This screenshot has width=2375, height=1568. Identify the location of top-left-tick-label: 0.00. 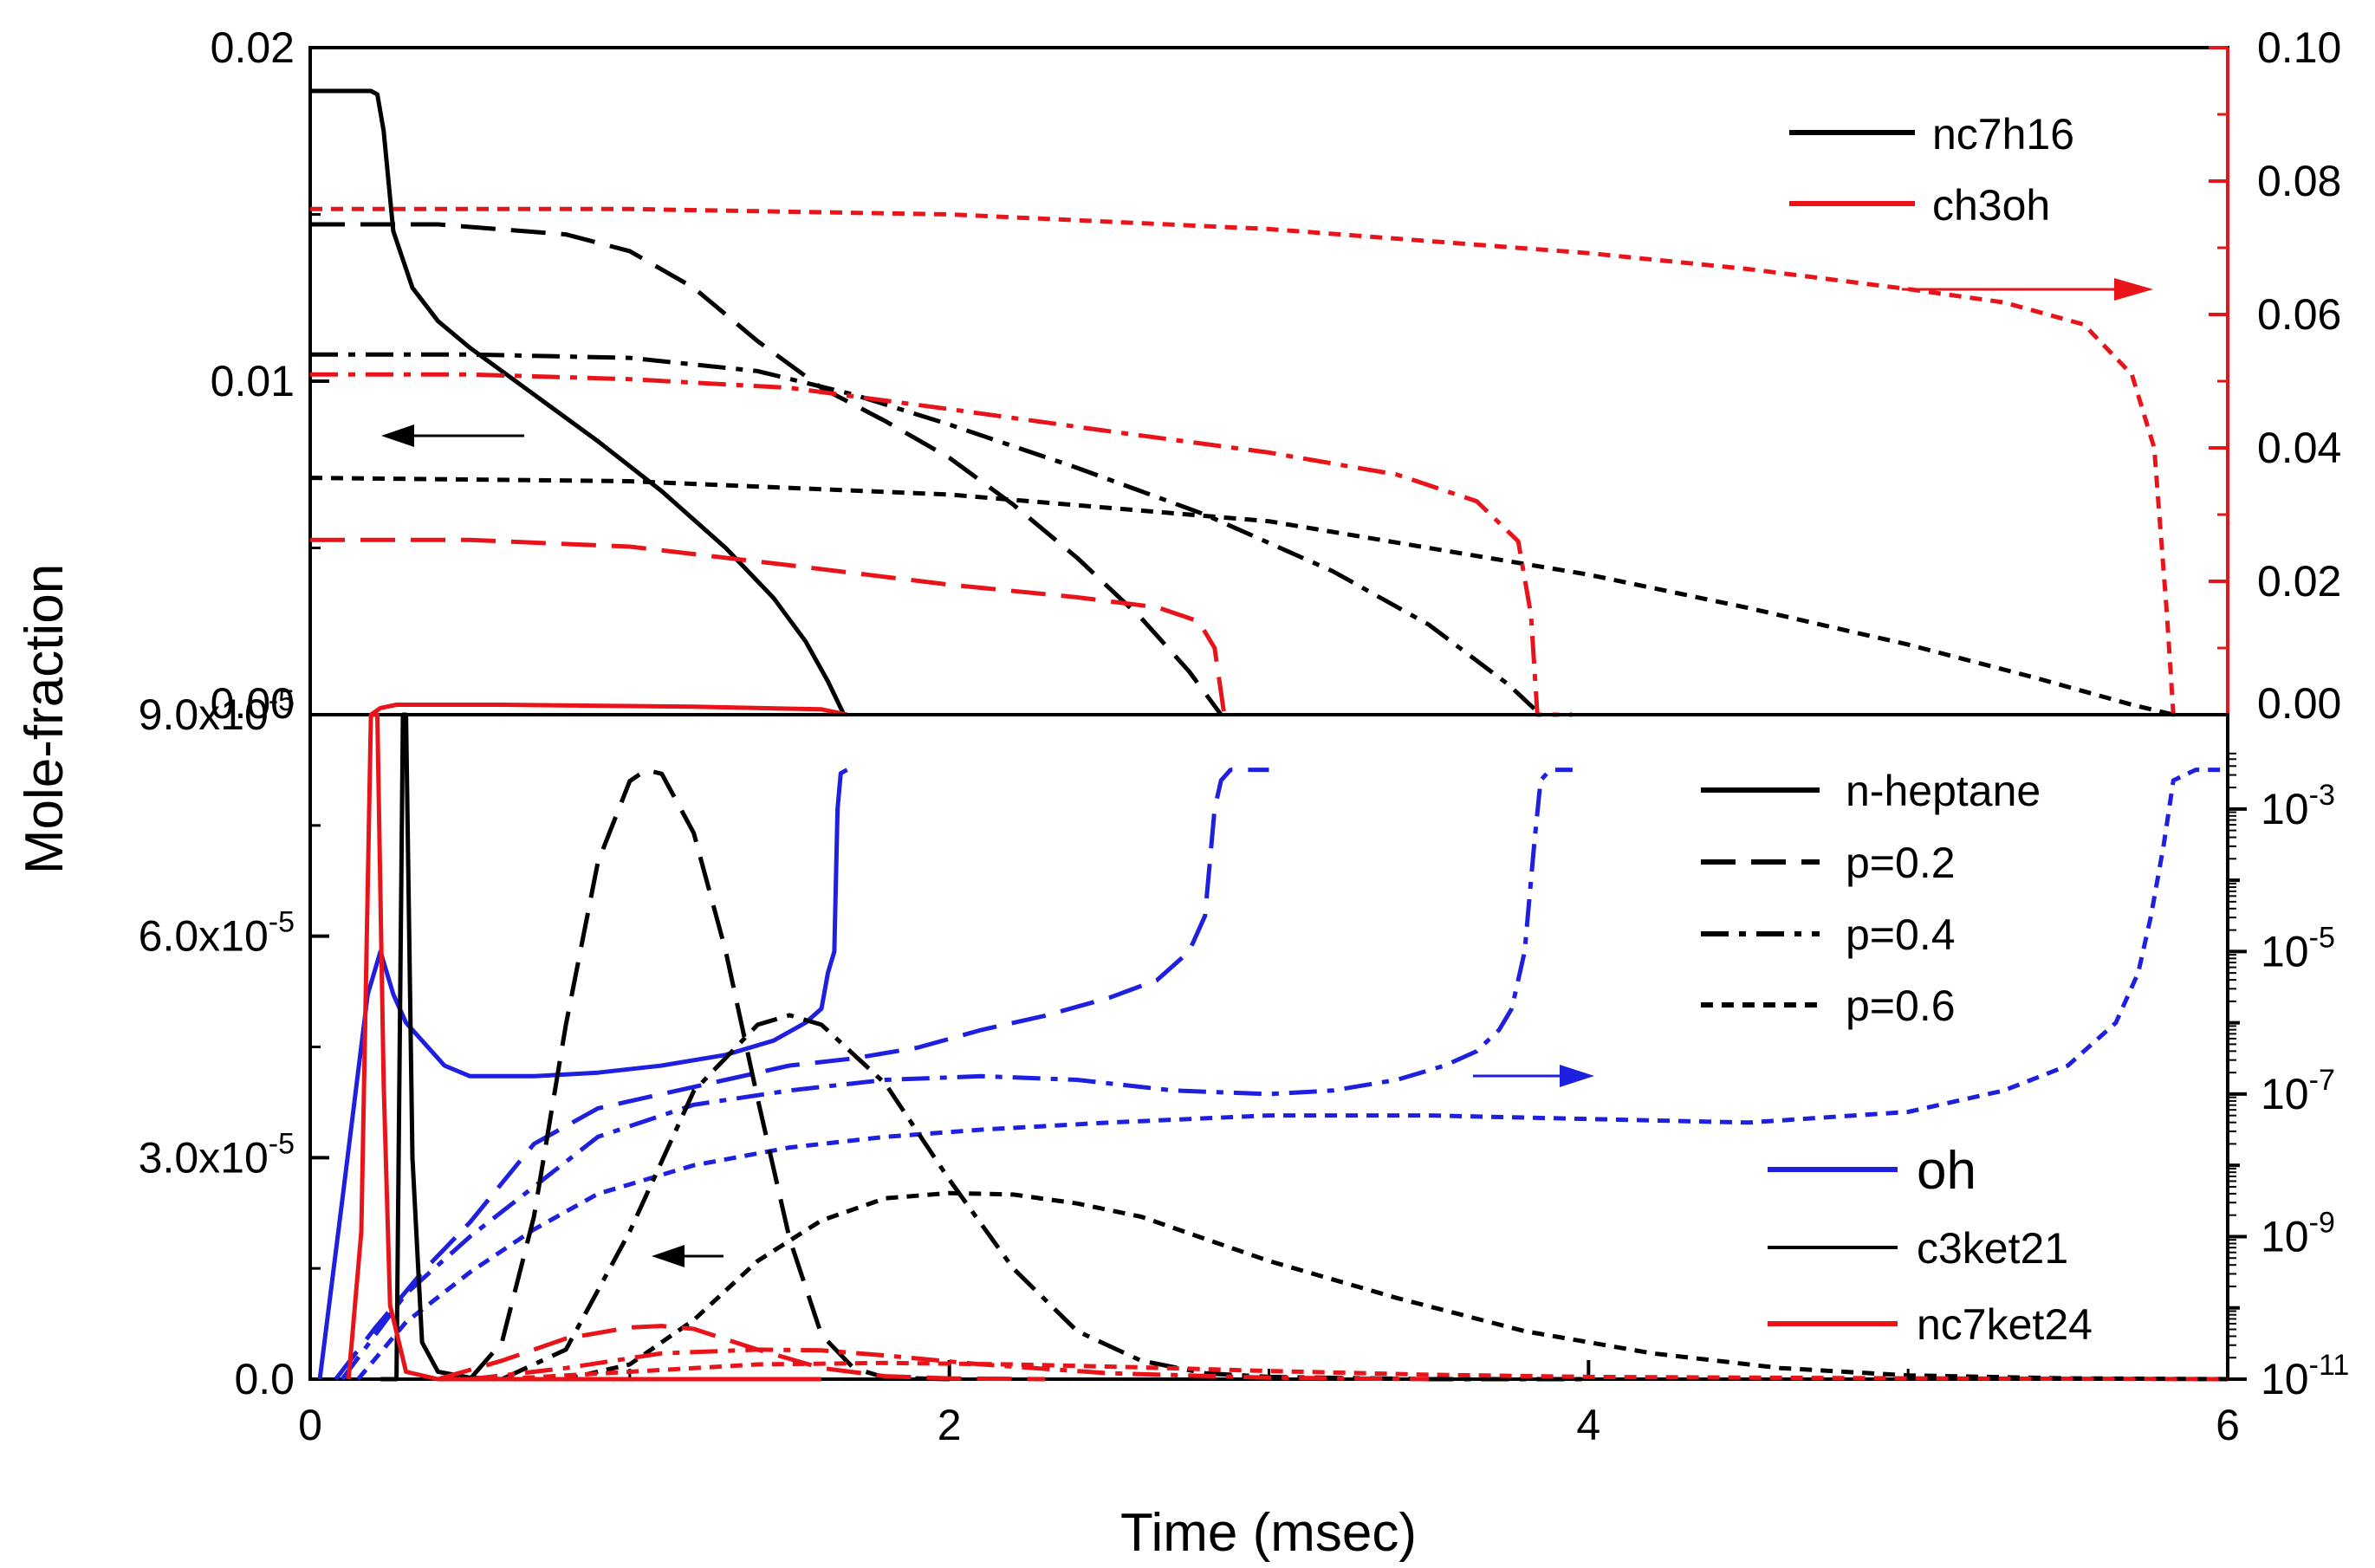
(253, 703).